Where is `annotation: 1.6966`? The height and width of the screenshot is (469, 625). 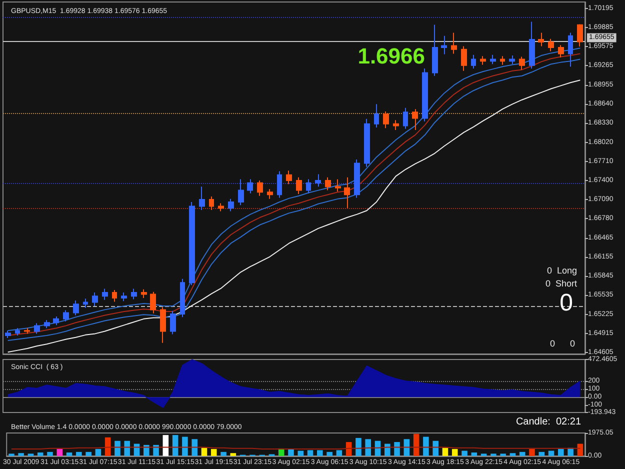
annotation: 1.6966 is located at coordinates (392, 56).